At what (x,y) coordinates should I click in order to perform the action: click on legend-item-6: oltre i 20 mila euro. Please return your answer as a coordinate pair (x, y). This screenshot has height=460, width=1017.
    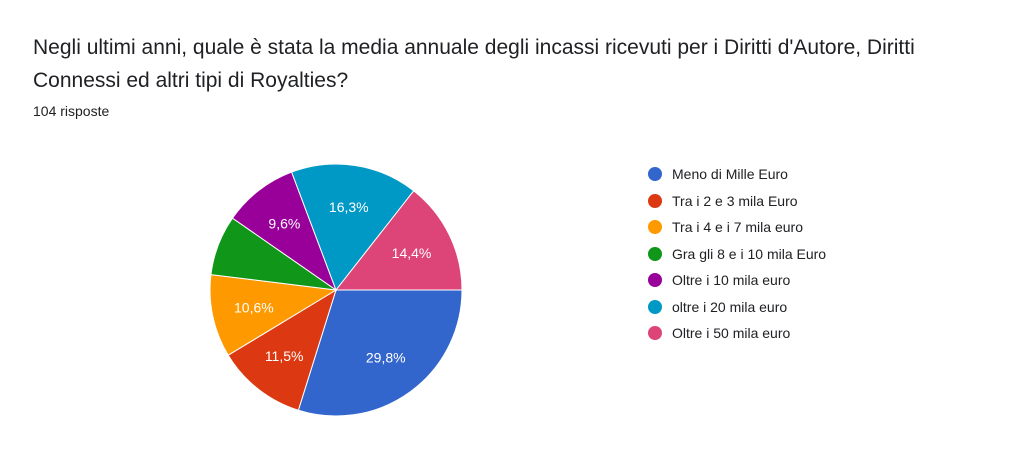
    Looking at the image, I should click on (737, 307).